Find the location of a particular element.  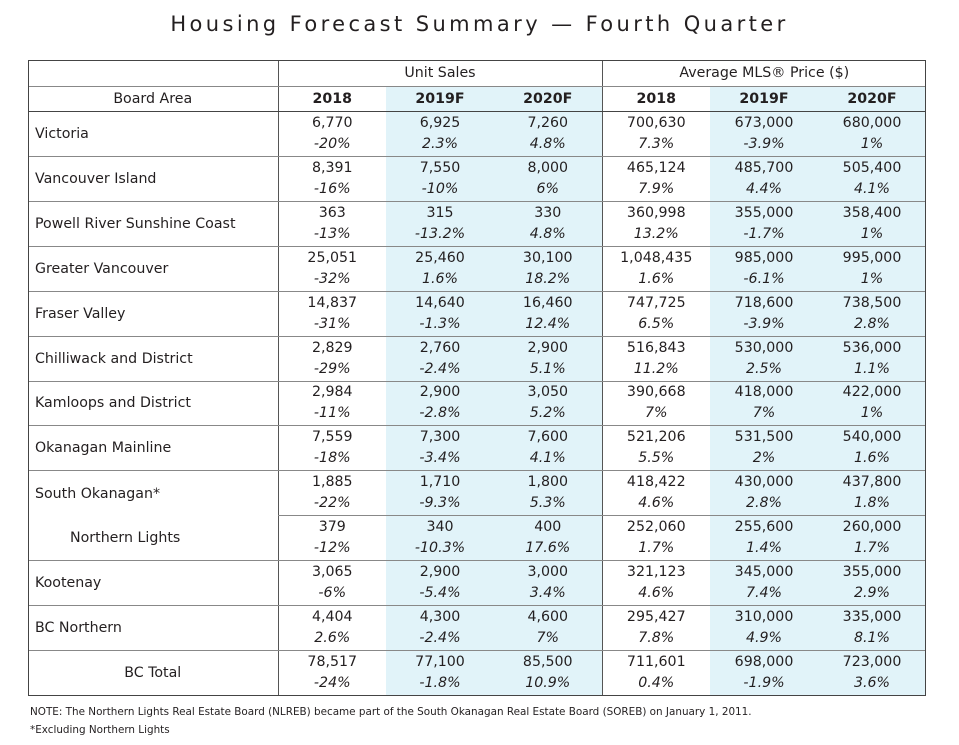

value-percent: 12.4% is located at coordinates (548, 323).